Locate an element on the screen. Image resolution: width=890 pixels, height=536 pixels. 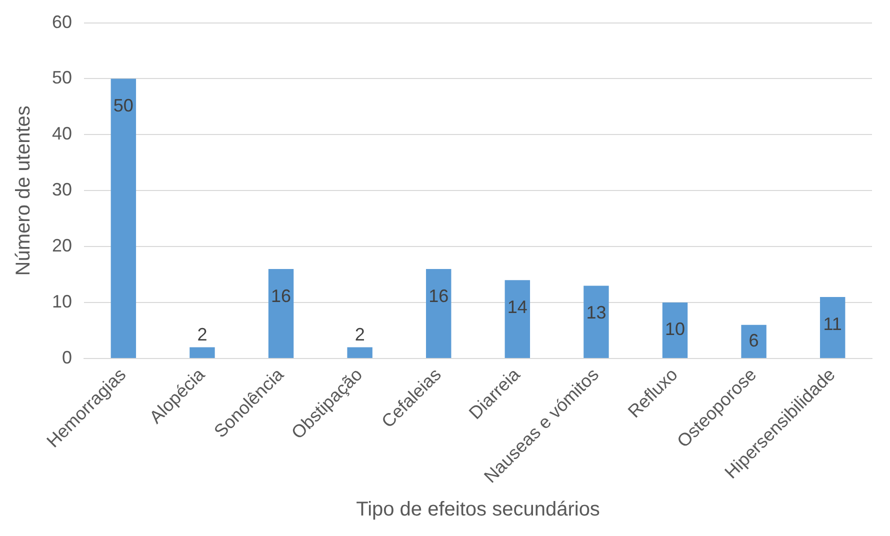
y-tick-label: 20 is located at coordinates (62, 246).